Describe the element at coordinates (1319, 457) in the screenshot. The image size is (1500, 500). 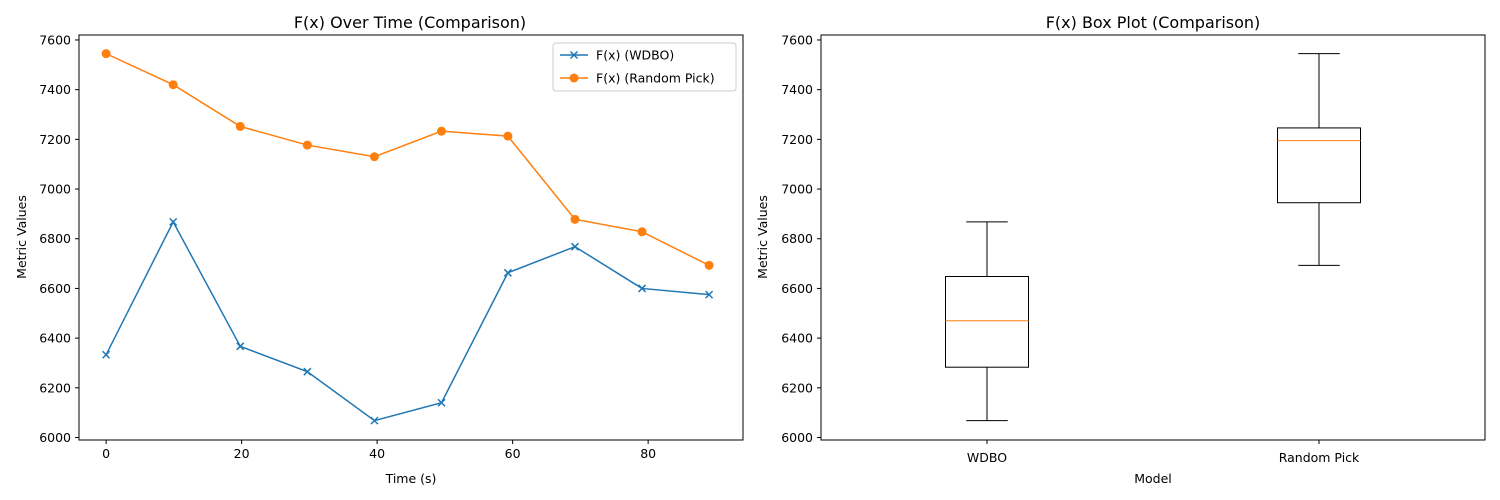
I see `x-tick-label: Random Pick` at that location.